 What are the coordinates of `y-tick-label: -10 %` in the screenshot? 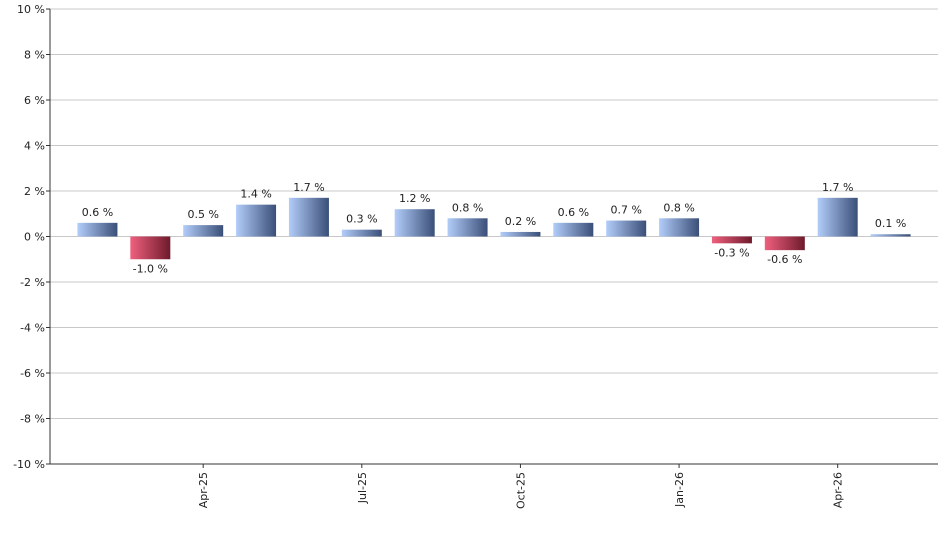 It's located at (29, 464).